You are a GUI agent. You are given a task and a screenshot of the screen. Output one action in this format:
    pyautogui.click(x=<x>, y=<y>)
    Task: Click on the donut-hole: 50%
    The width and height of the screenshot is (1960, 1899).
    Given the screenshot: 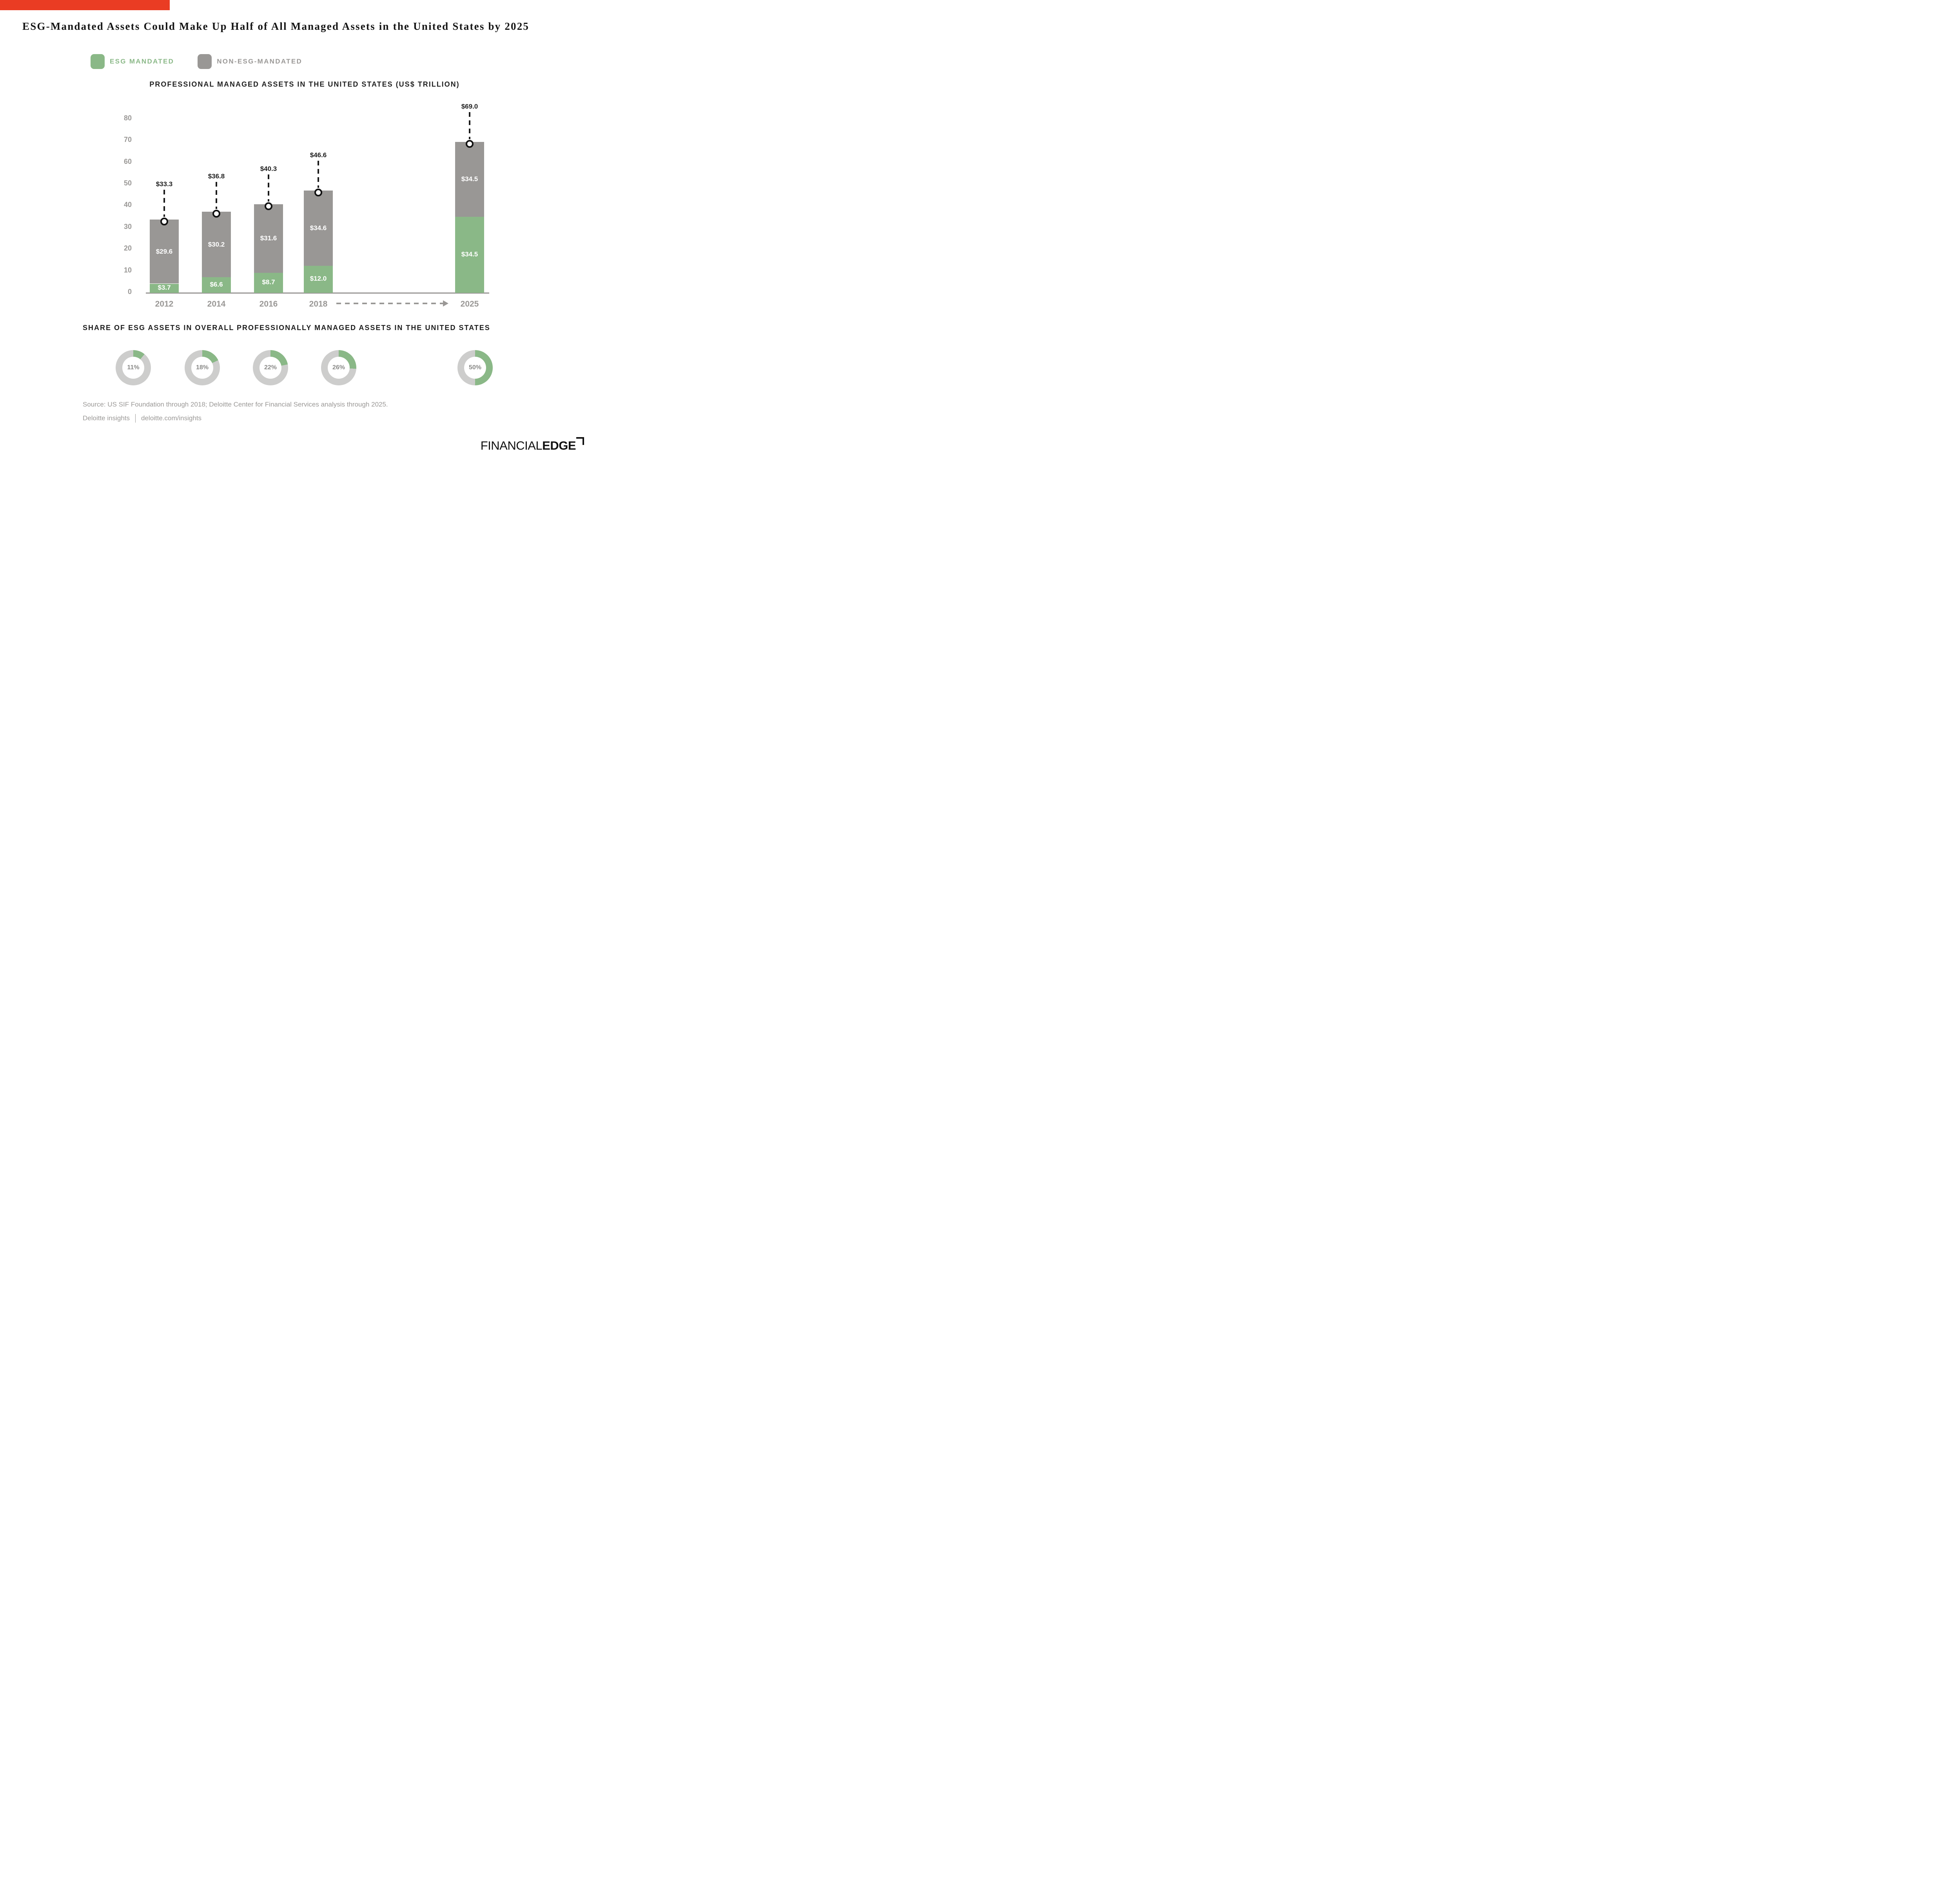 What is the action you would take?
    pyautogui.click(x=475, y=368)
    